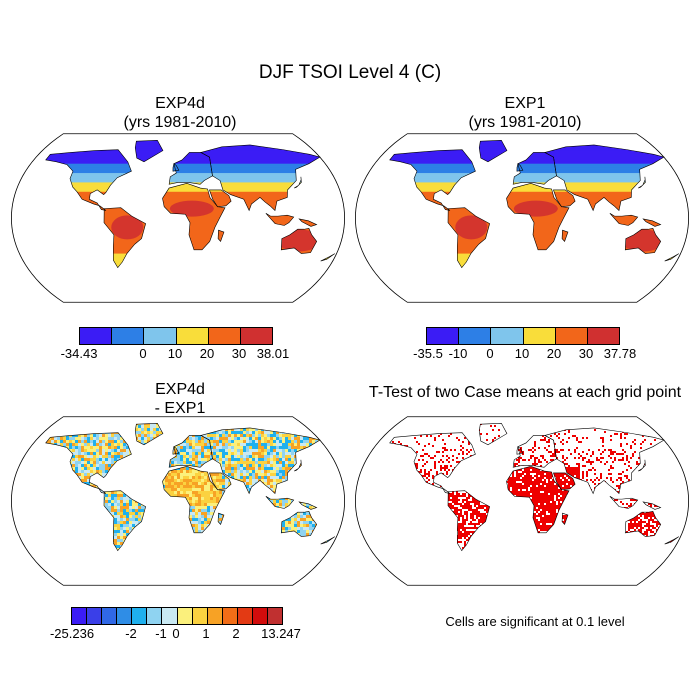 Image resolution: width=700 pixels, height=700 pixels. What do you see at coordinates (350, 72) in the screenshot?
I see `figure-title: DJF TSOI Level 4 (C)` at bounding box center [350, 72].